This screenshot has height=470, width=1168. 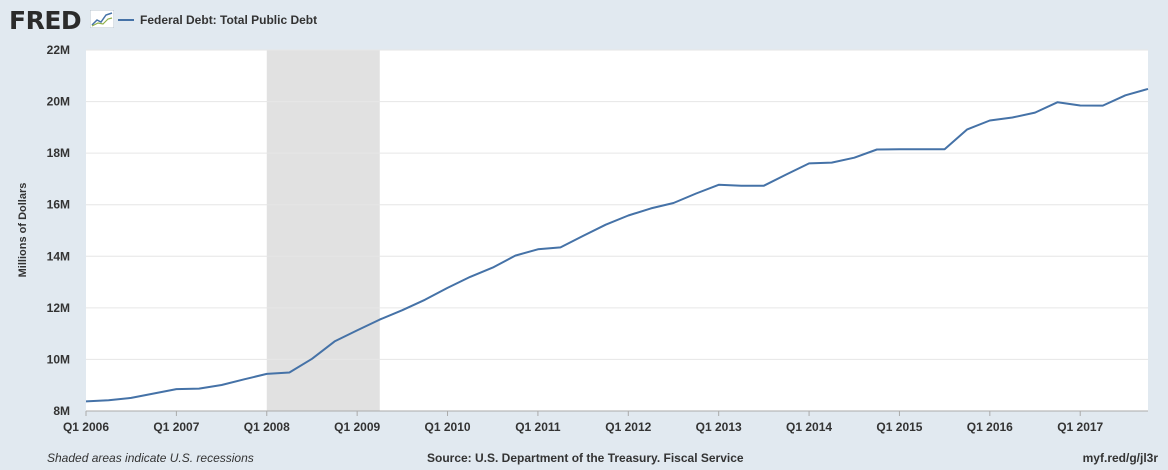 I want to click on y-axis: 8M 10M 12M 14M 16M 18M 20M 22M, so click(x=58, y=230).